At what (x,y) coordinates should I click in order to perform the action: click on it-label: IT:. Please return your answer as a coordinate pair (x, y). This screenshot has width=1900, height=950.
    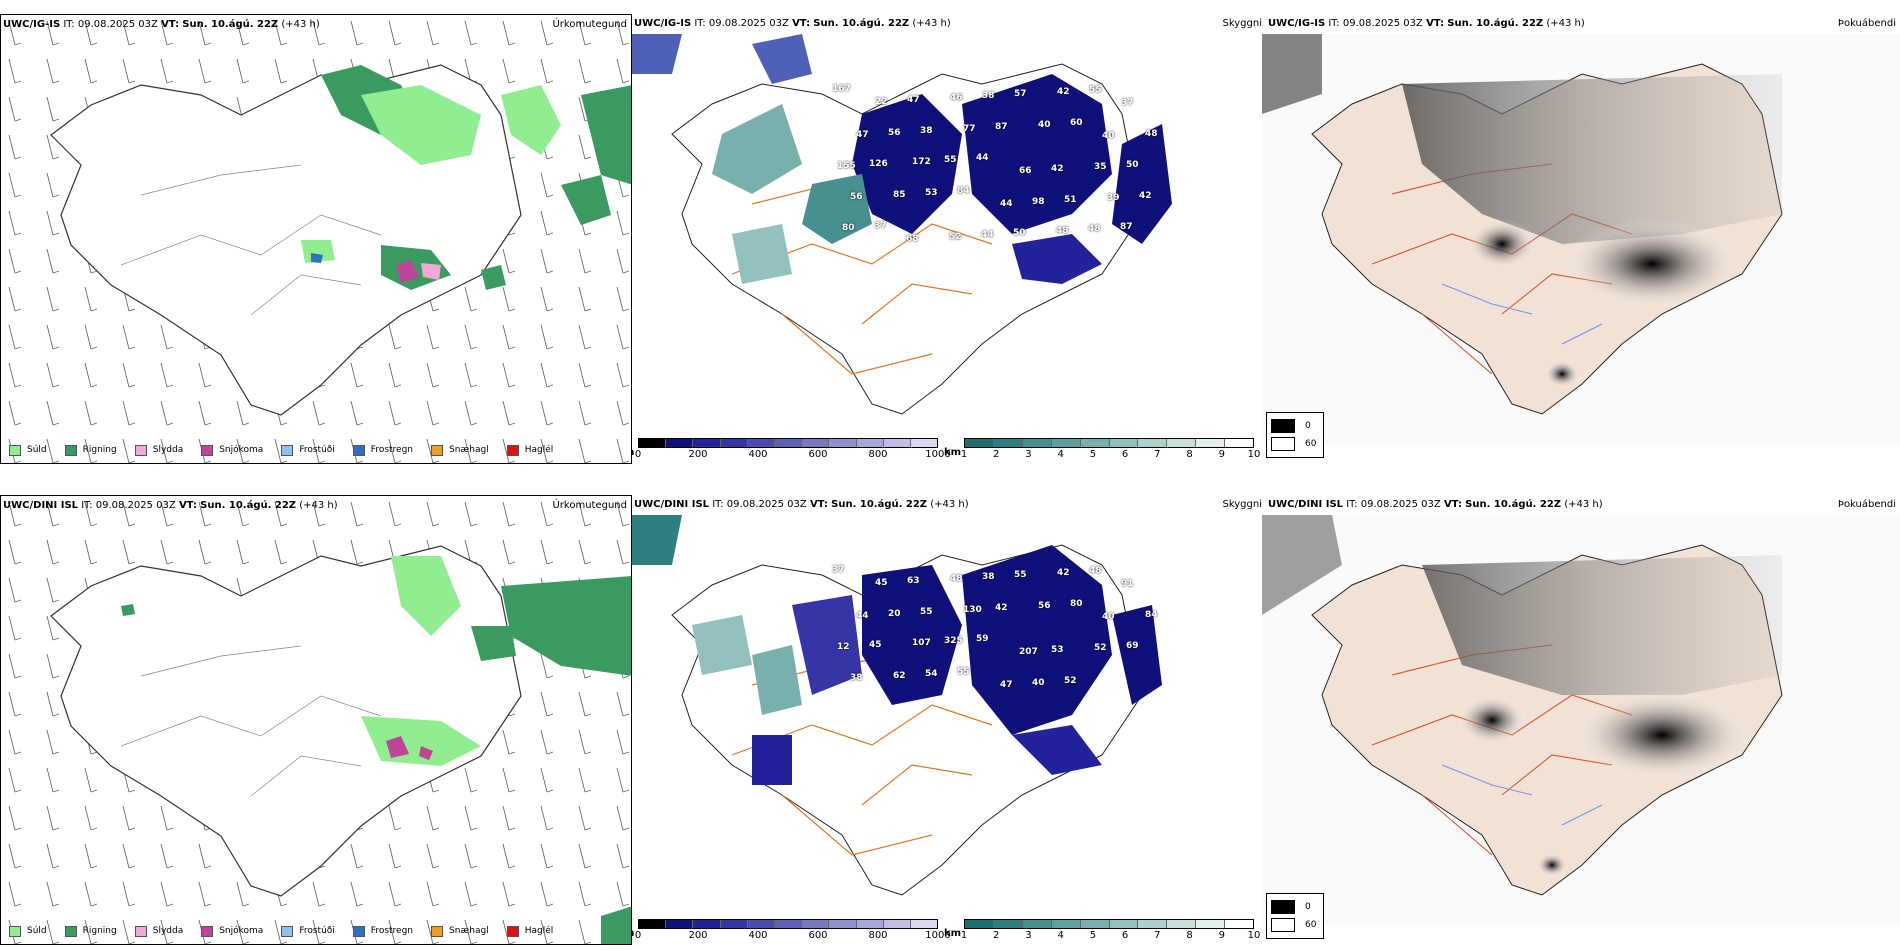
    Looking at the image, I should click on (87, 505).